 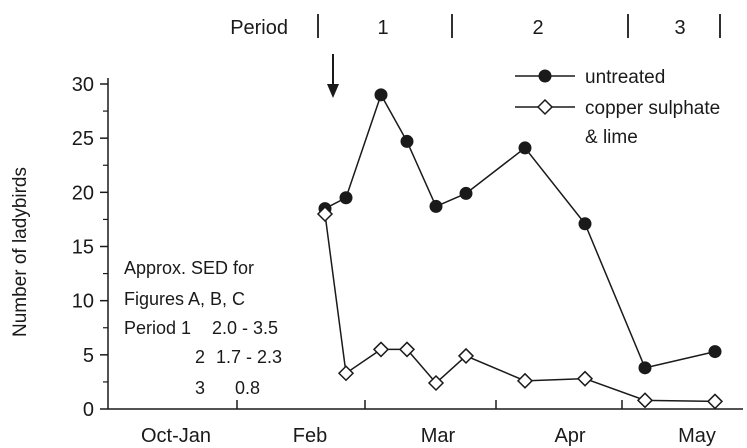 What do you see at coordinates (545, 107) in the screenshot?
I see `legend-copper-marker` at bounding box center [545, 107].